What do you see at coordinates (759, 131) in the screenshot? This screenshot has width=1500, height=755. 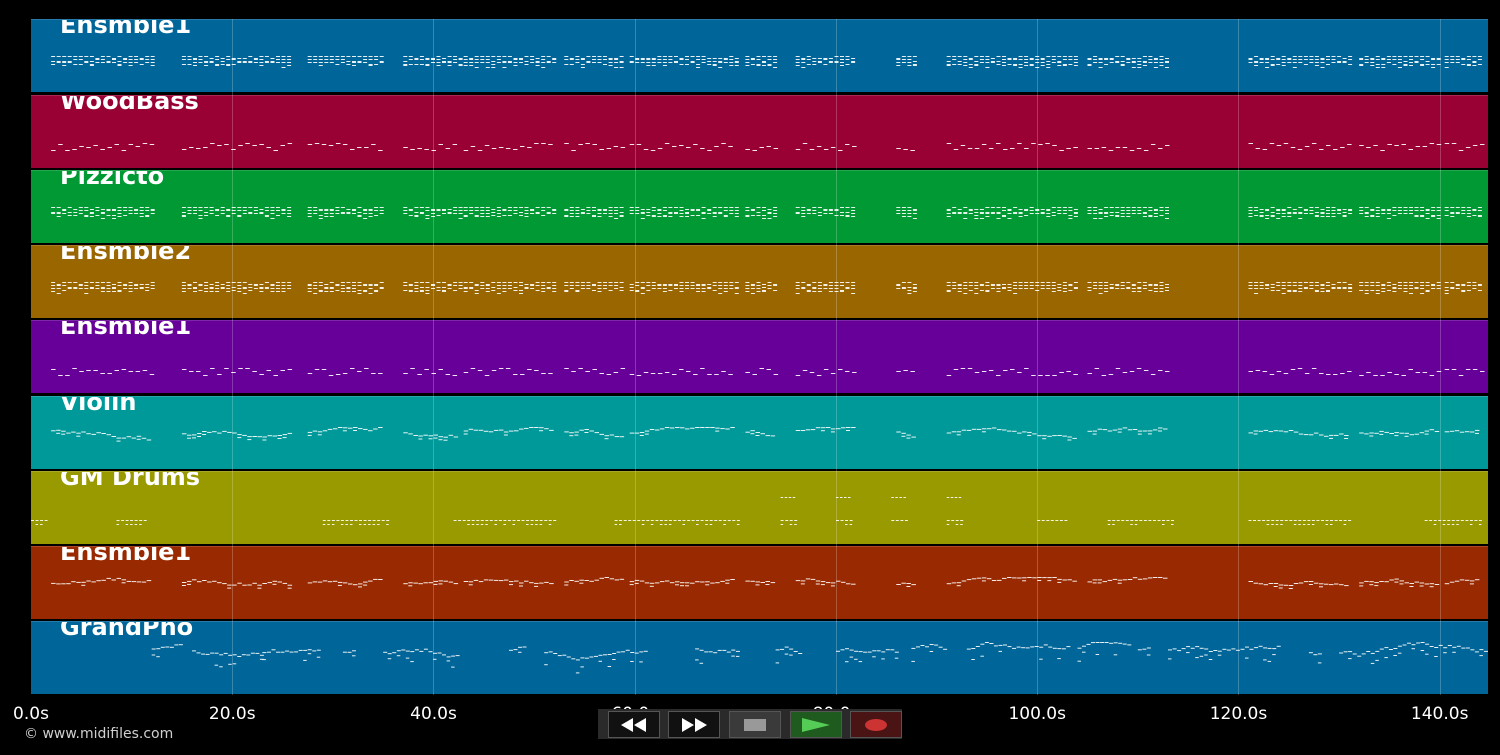 I see `track-lane: WoodBass` at bounding box center [759, 131].